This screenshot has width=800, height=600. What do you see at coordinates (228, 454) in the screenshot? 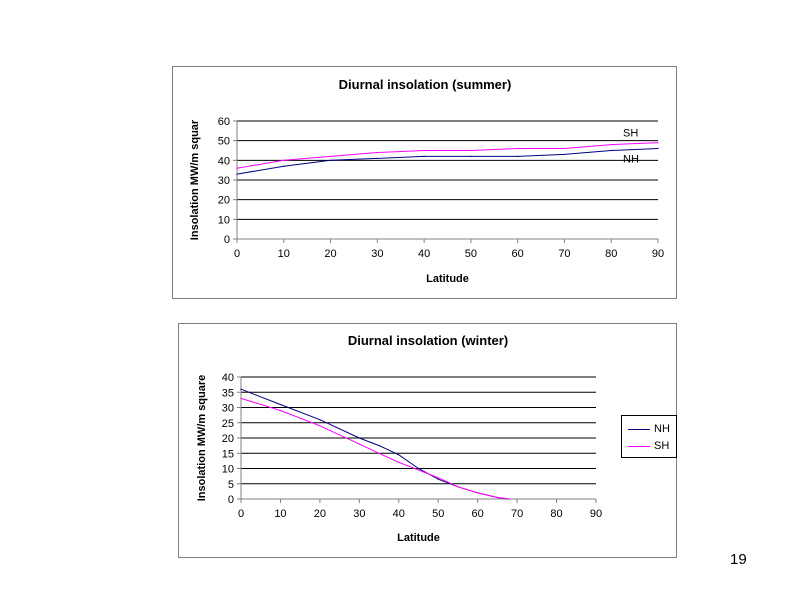
I see `winter-y-tick-label: 15` at bounding box center [228, 454].